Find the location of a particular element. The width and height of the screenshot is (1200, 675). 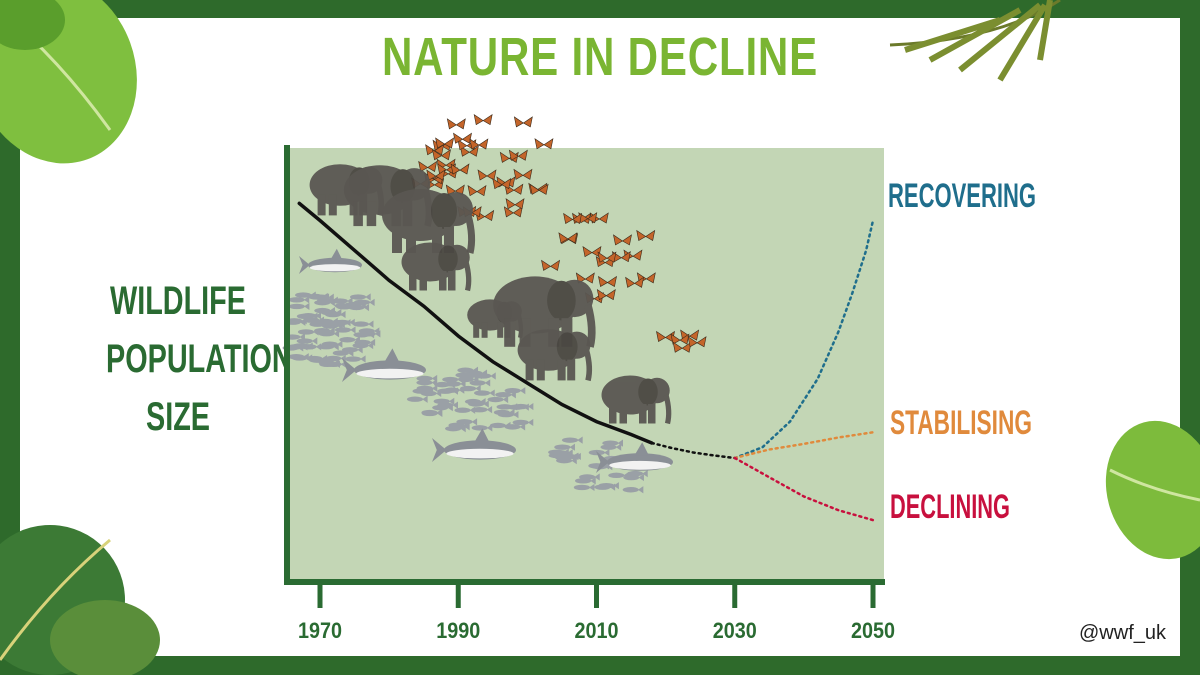

series-line-projected-trend is located at coordinates (693, 450).